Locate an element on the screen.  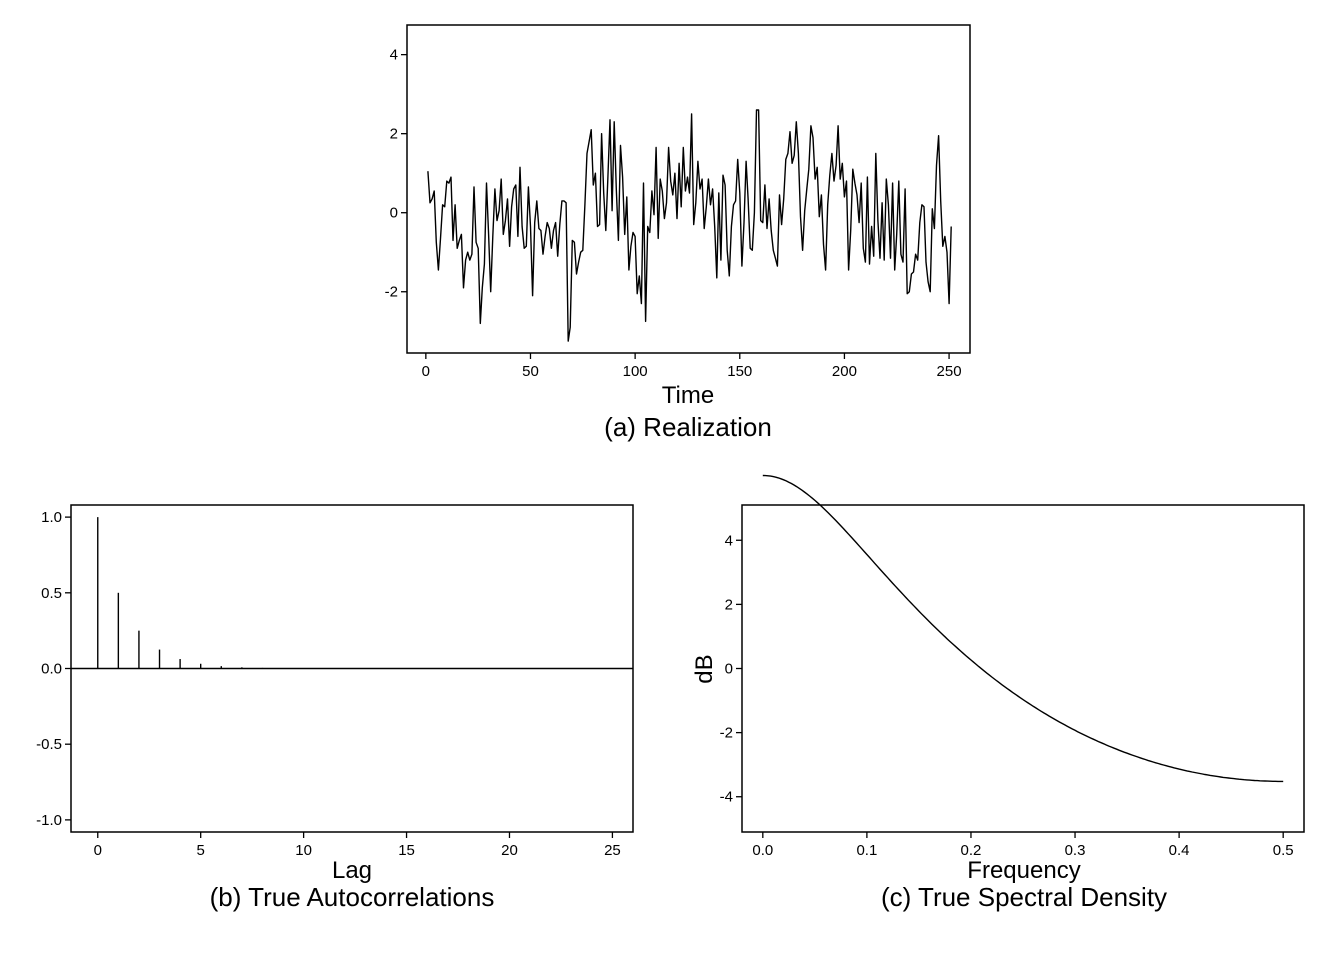
x-tick-label: 0.2 is located at coordinates (971, 850).